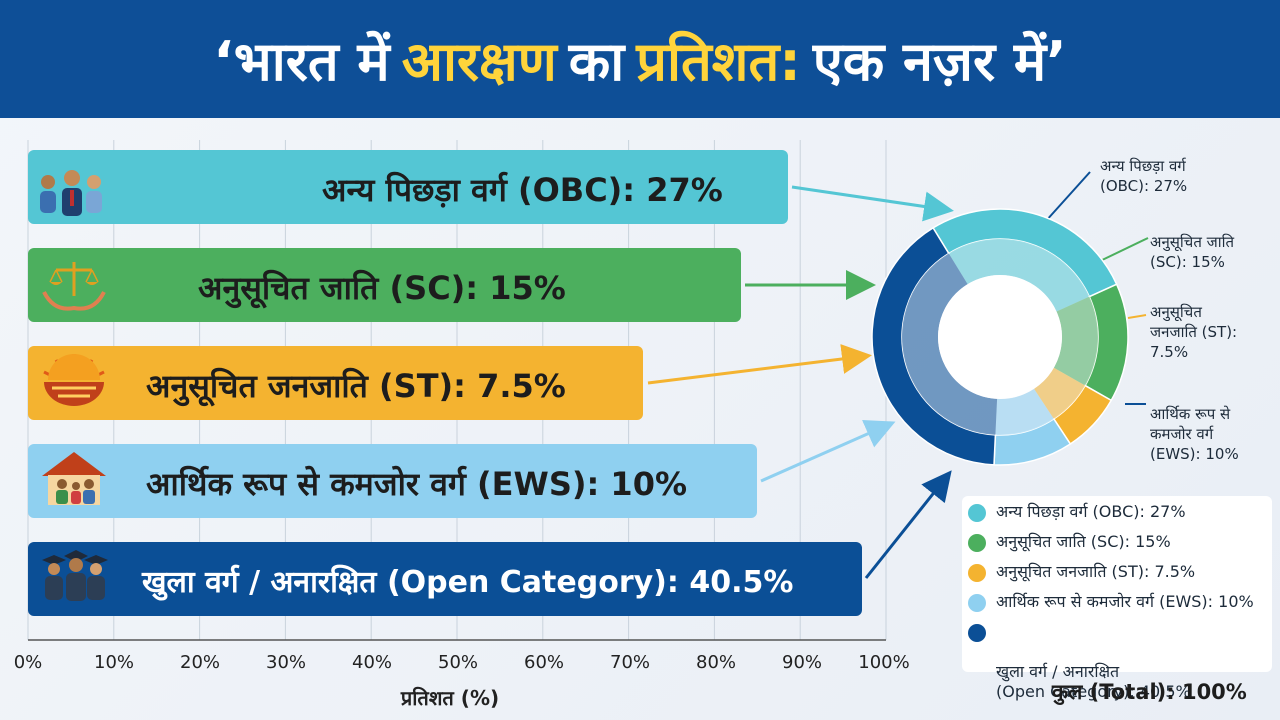 The width and height of the screenshot is (1280, 720). What do you see at coordinates (74, 478) in the screenshot?
I see `house-family-icon` at bounding box center [74, 478].